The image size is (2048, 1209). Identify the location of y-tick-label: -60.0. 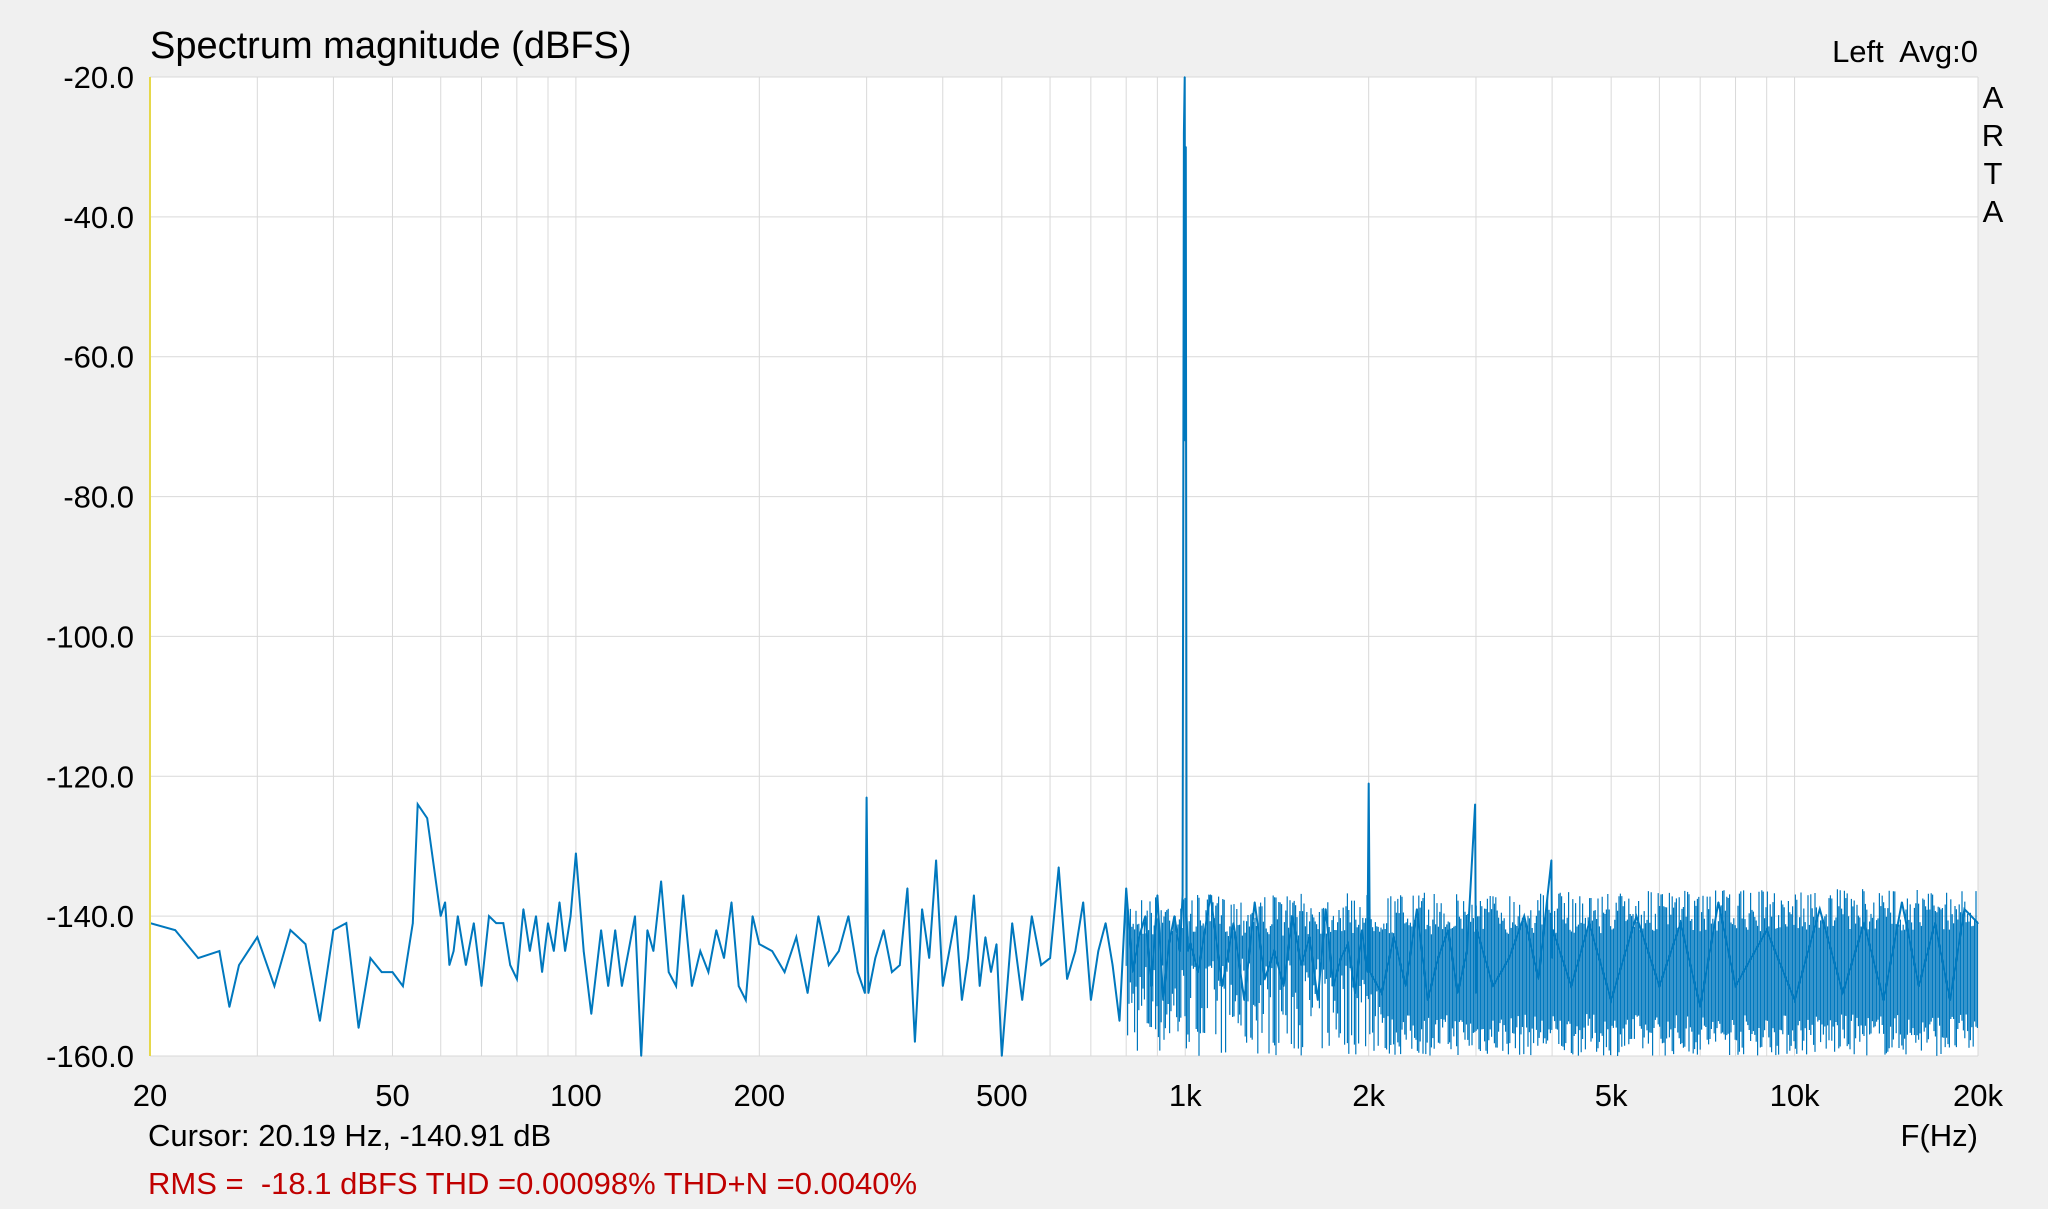
(98, 357).